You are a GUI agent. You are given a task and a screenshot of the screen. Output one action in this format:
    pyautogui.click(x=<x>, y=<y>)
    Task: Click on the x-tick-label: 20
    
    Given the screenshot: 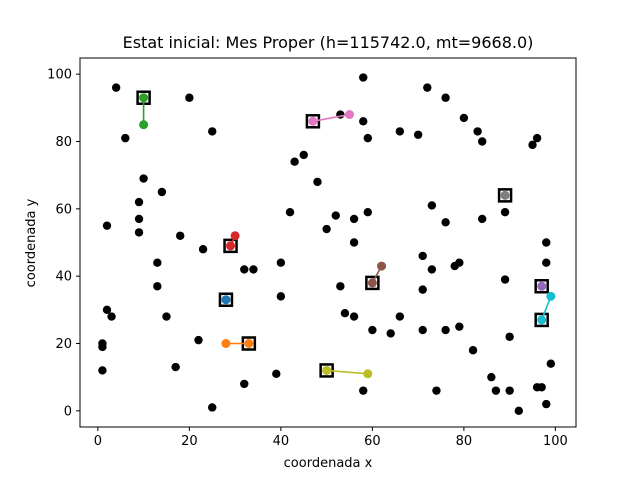 What is the action you would take?
    pyautogui.click(x=189, y=441)
    